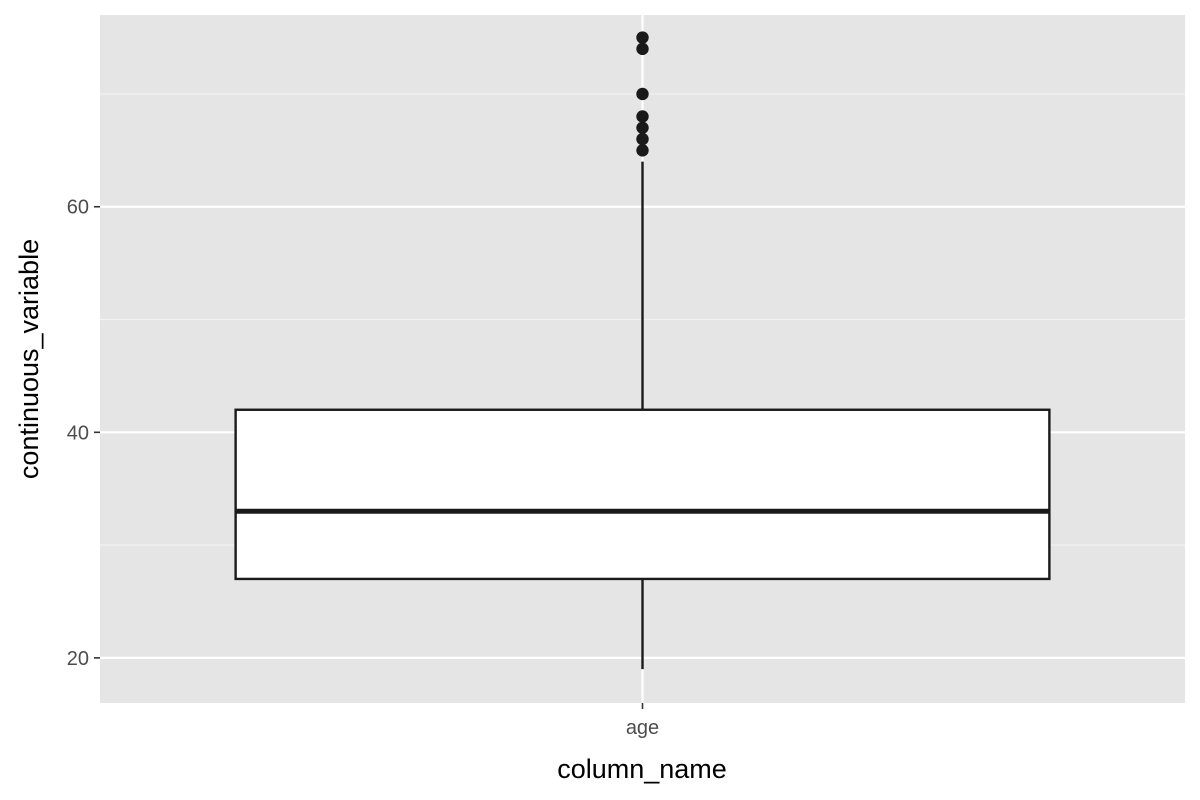 The height and width of the screenshot is (800, 1200). Describe the element at coordinates (29, 359) in the screenshot. I see `y-axis-title: continuous_variable` at that location.